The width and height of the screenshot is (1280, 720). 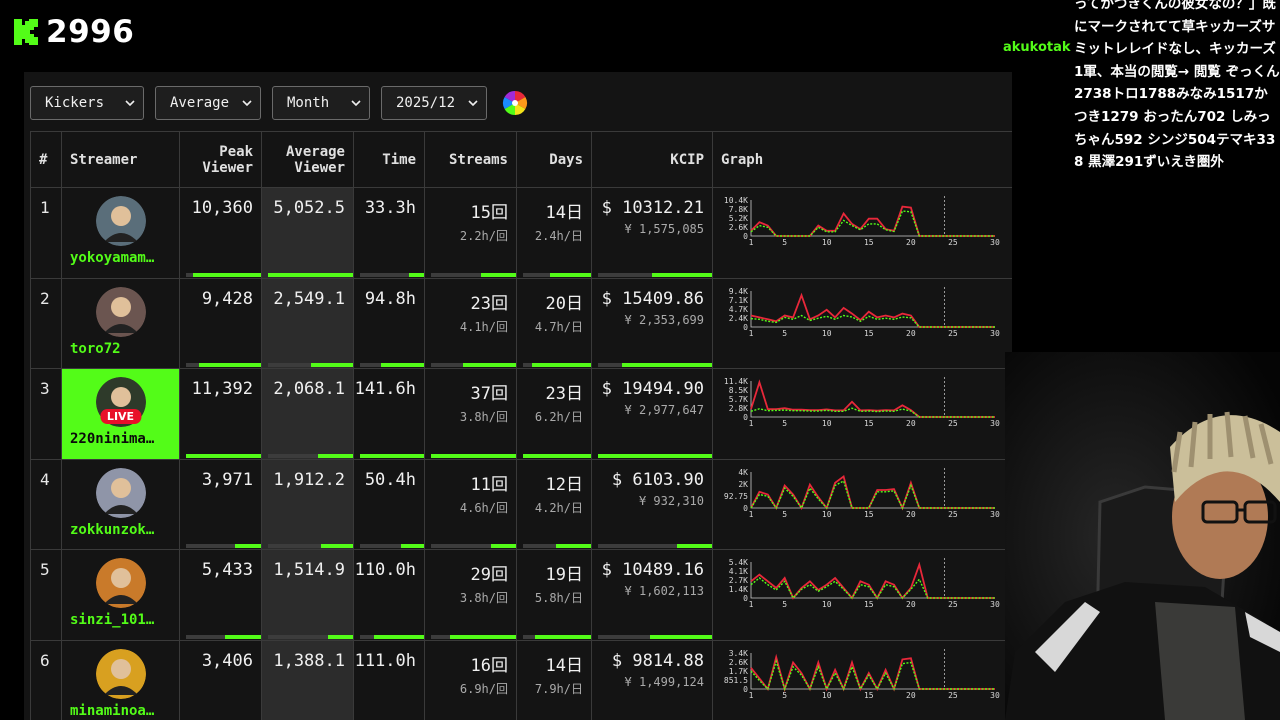 I want to click on time-cell: 94.8h, so click(x=389, y=323).